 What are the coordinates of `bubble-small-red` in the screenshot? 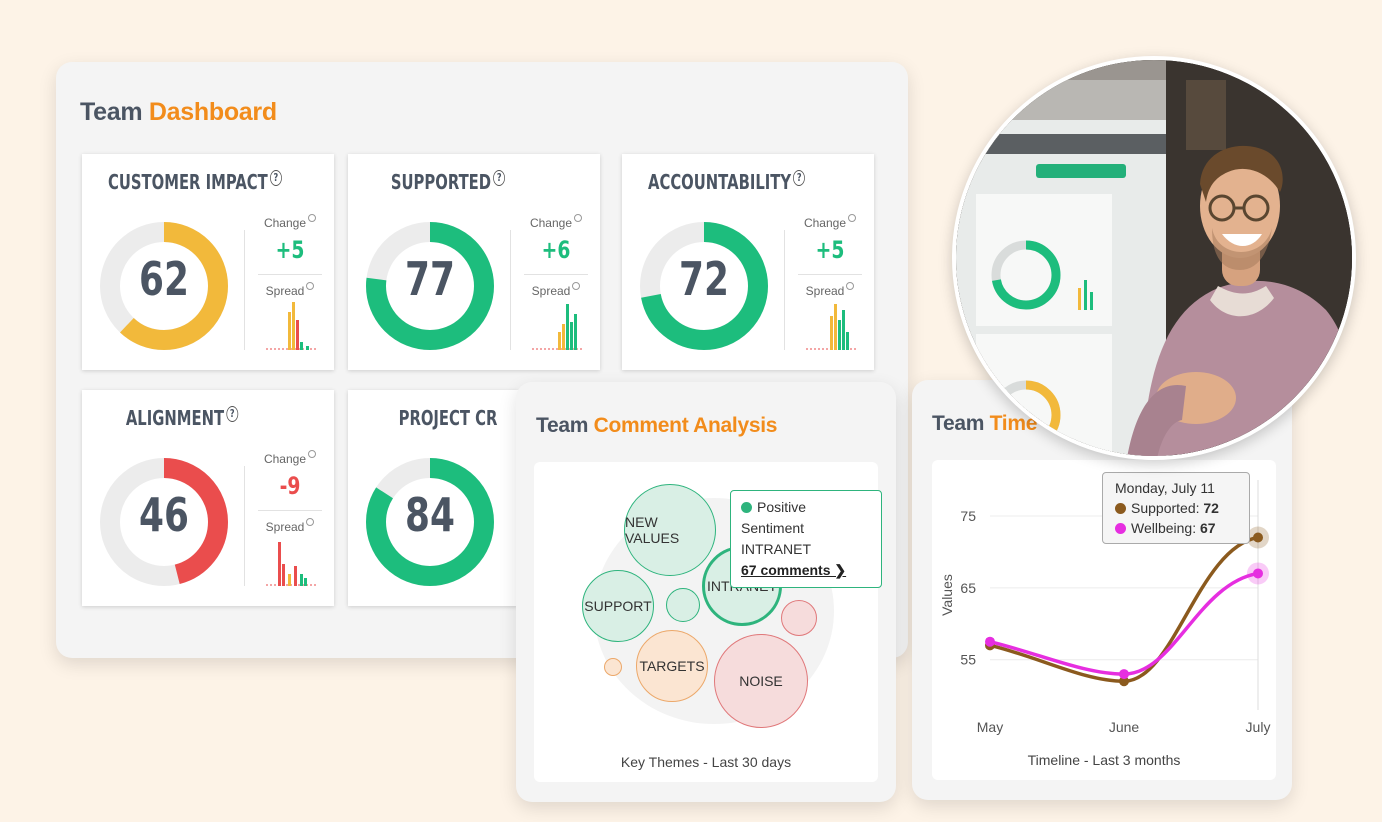 It's located at (799, 618).